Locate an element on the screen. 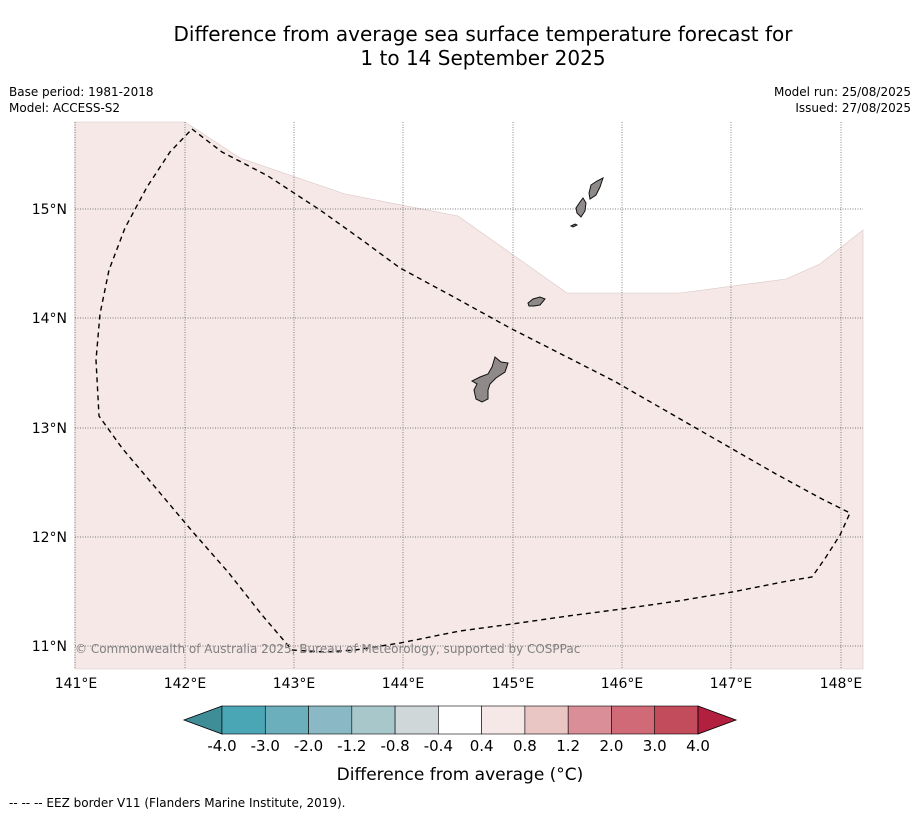 This screenshot has width=919, height=816. colorbar-label: Difference from average (°C) is located at coordinates (460, 775).